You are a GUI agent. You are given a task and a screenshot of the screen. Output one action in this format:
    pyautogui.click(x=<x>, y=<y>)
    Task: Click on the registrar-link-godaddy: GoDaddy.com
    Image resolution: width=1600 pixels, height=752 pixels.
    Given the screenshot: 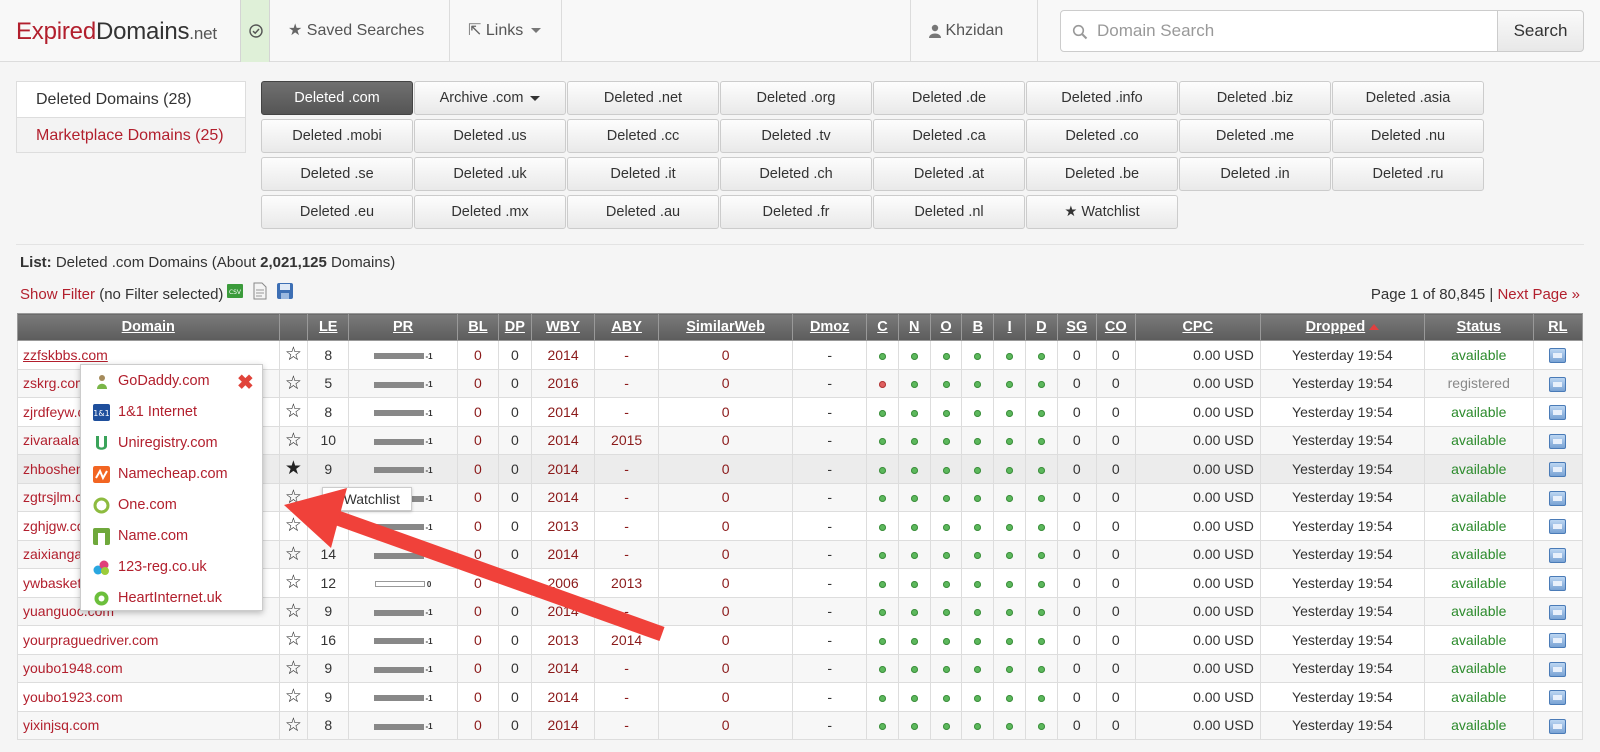 What is the action you would take?
    pyautogui.click(x=151, y=381)
    